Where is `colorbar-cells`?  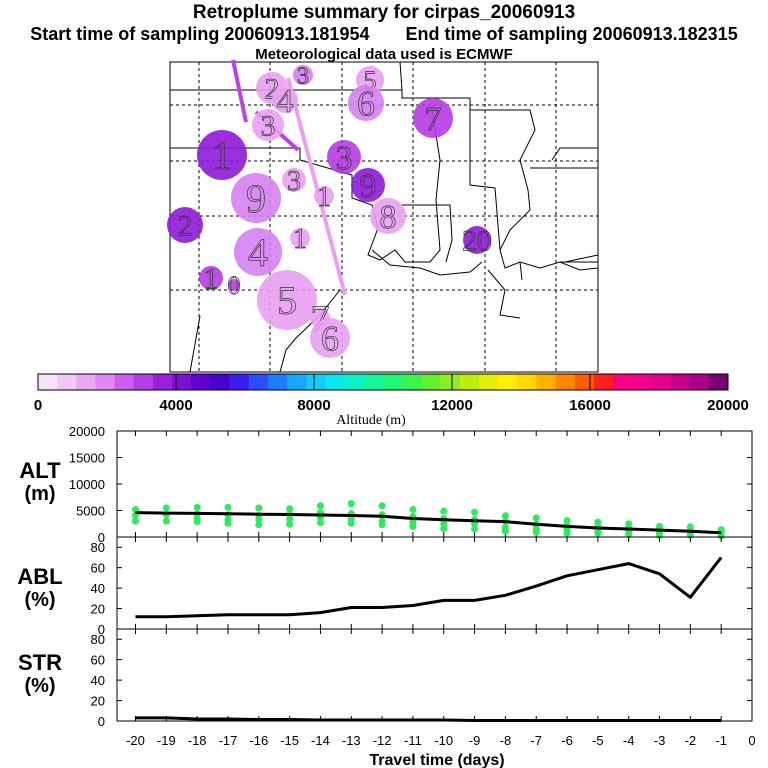 colorbar-cells is located at coordinates (383, 382).